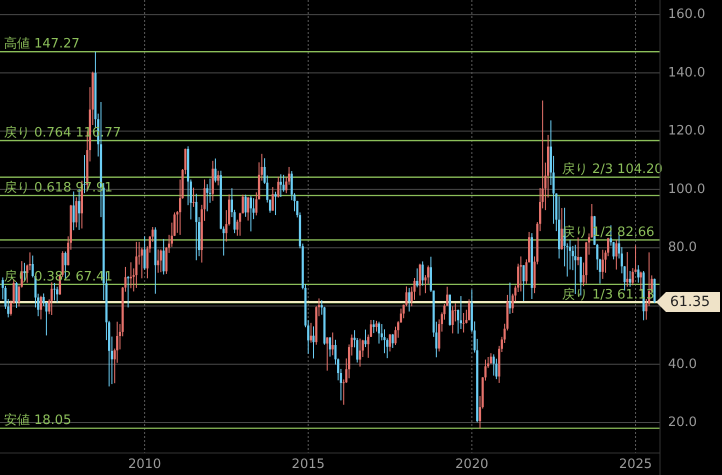 This screenshot has height=475, width=722. Describe the element at coordinates (687, 72) in the screenshot. I see `y-tick-label: 140.0` at that location.